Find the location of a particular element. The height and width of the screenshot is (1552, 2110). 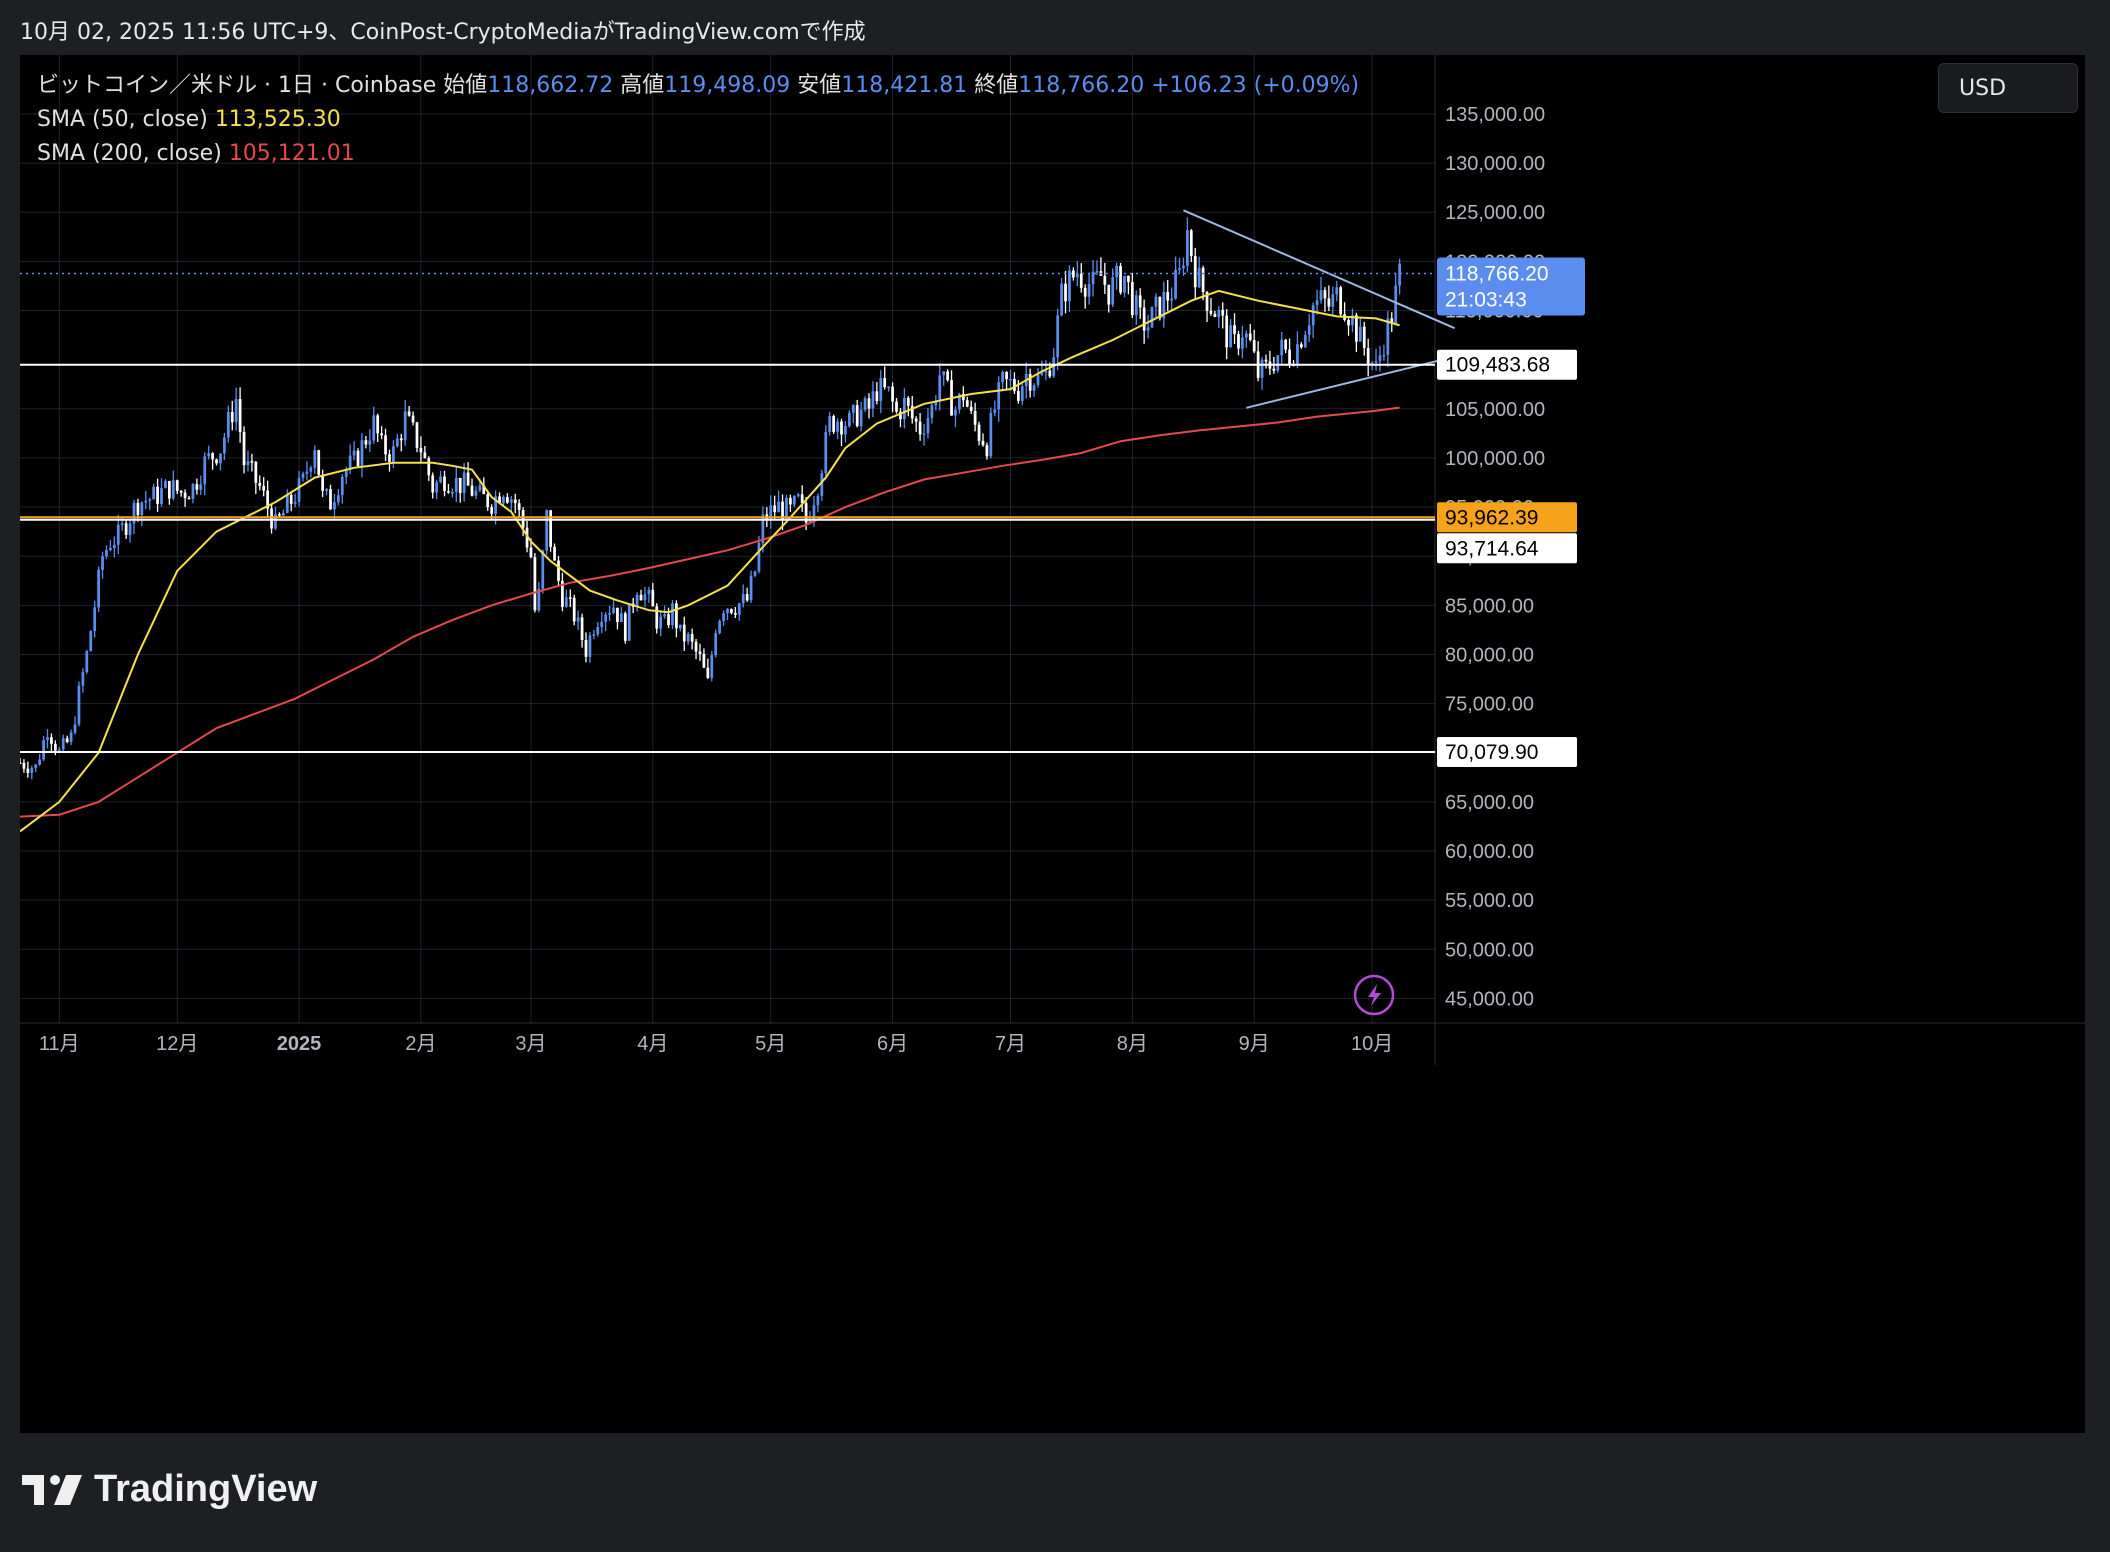

last-price-tag is located at coordinates (1511, 286).